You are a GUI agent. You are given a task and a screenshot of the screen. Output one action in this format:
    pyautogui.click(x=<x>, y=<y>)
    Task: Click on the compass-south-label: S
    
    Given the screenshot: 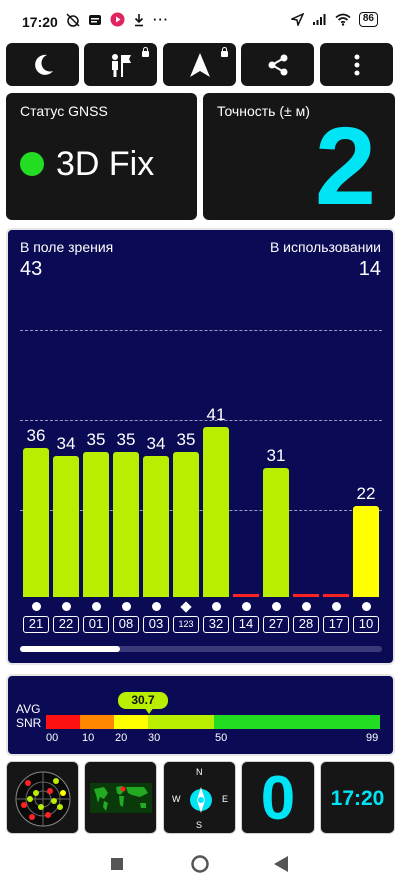 What is the action you would take?
    pyautogui.click(x=199, y=825)
    